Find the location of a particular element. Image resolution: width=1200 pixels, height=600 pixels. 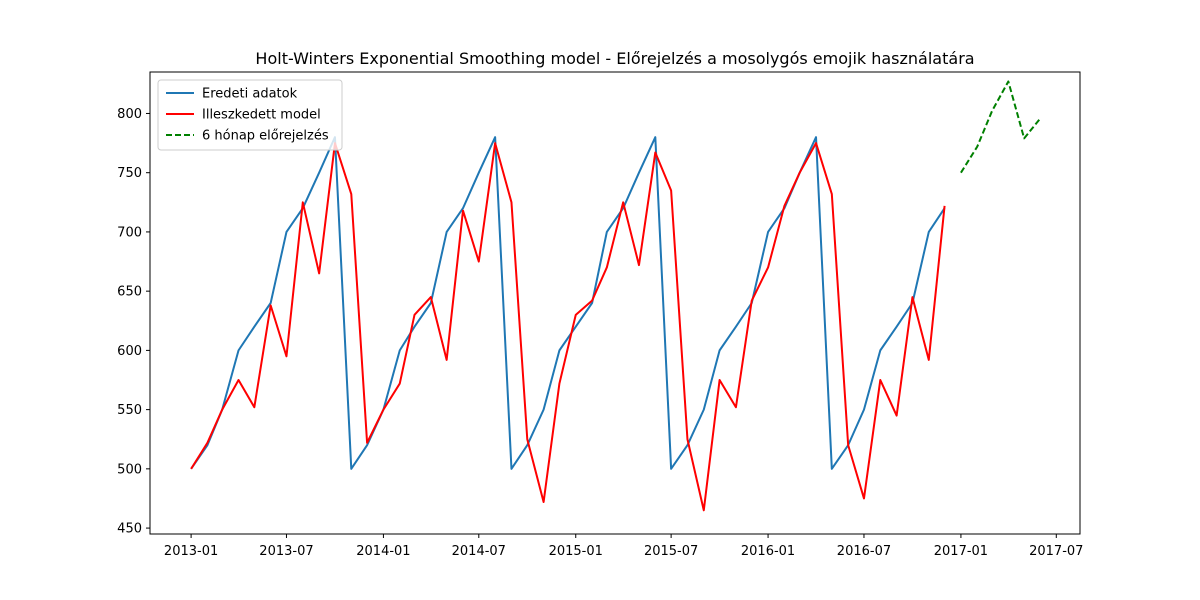

legend-label-1: Eredeti adatok is located at coordinates (250, 94).